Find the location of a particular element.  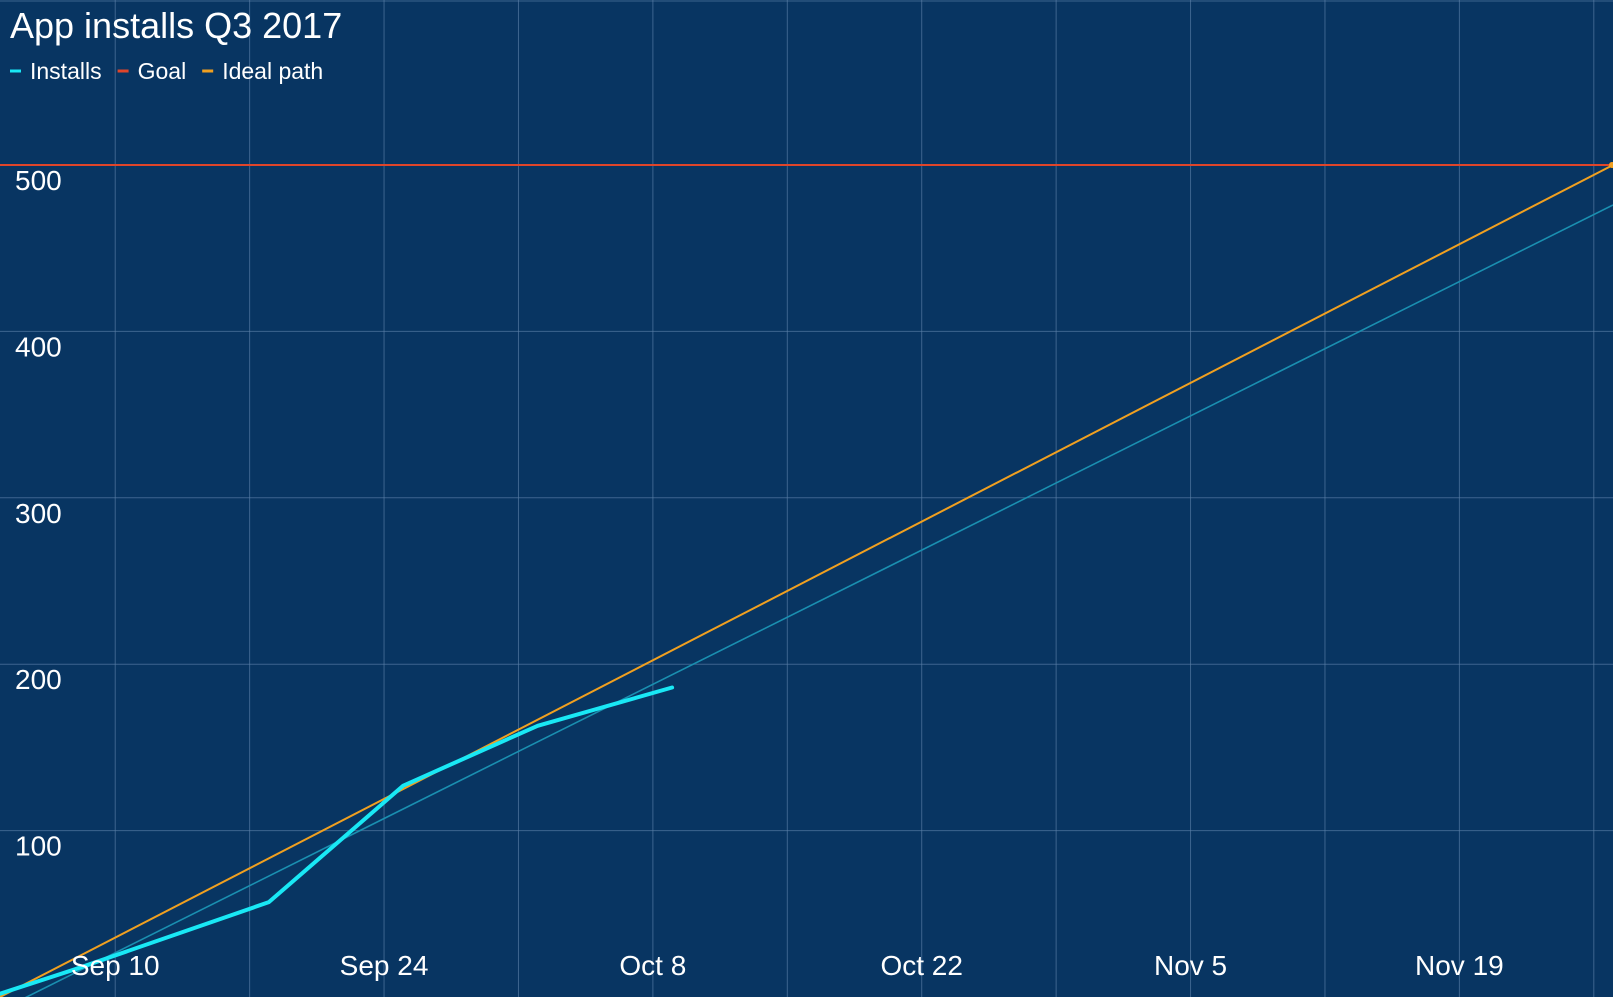

x-axis-labels: Sep 10 Sep 24 Oct 8 Oct 22 Nov 5 Nov 19 is located at coordinates (787, 965).